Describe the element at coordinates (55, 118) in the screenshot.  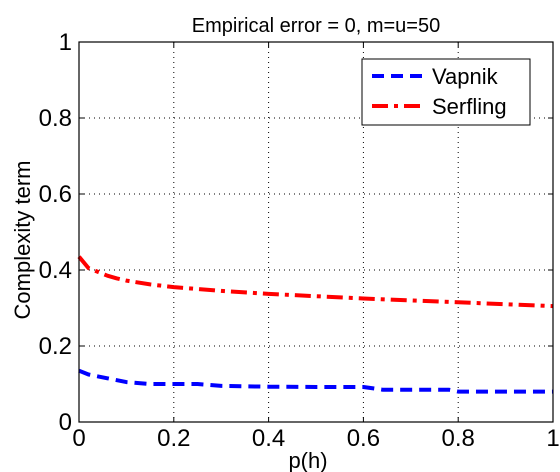
I see `y-tick-label: 0.8` at that location.